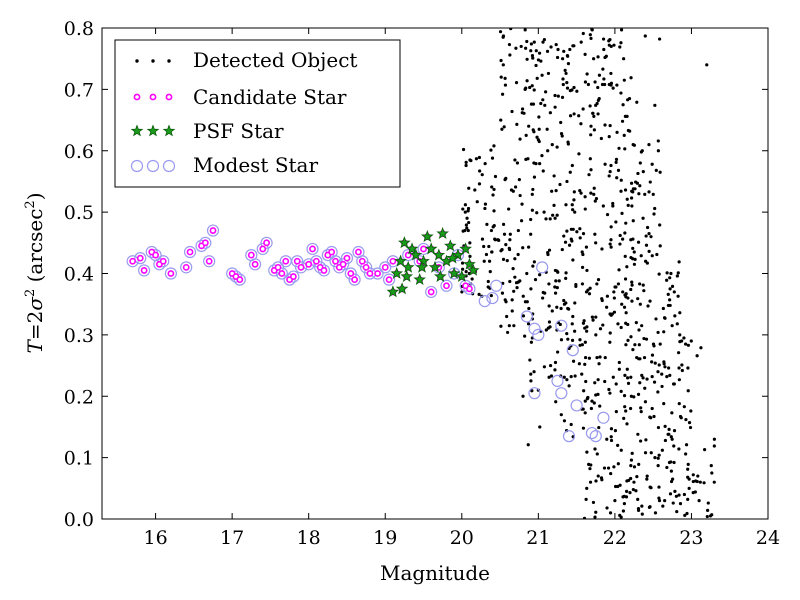 The width and height of the screenshot is (800, 600). What do you see at coordinates (35, 272) in the screenshot?
I see `y-axis-title: T=2σ2 (arcsec2)` at bounding box center [35, 272].